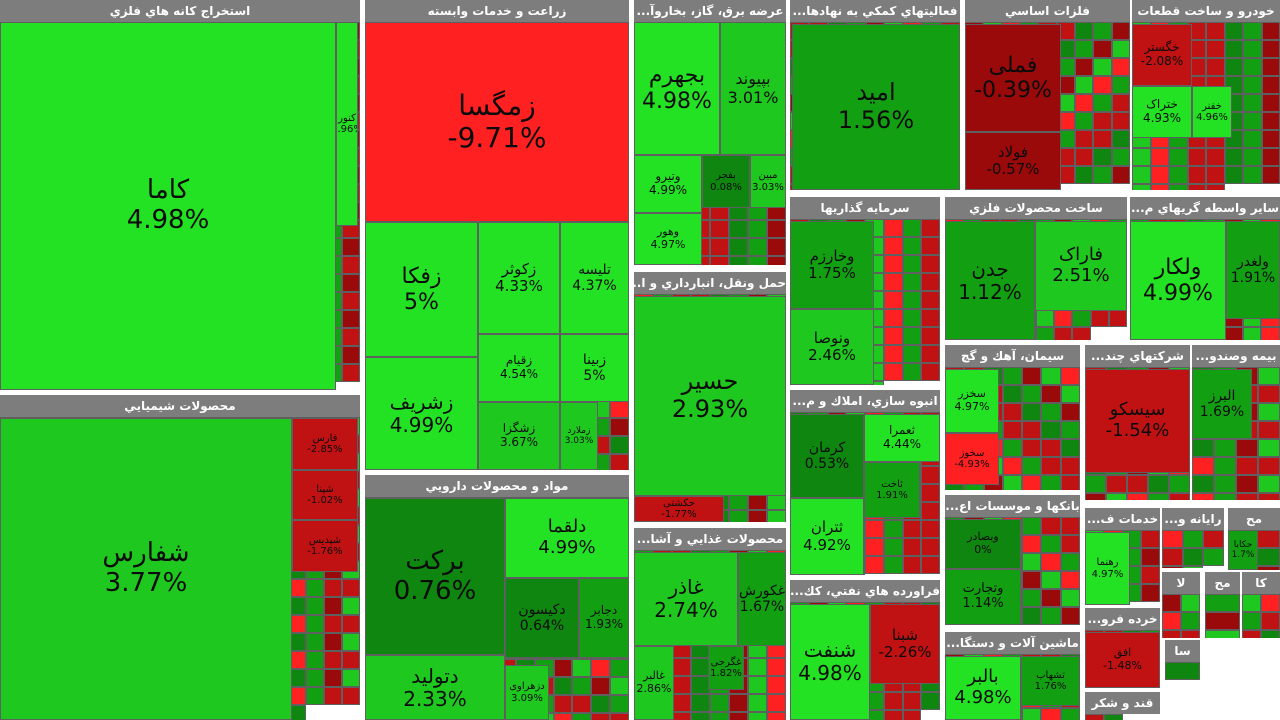  Describe the element at coordinates (325, 495) in the screenshot. I see `stock-tile: شپنا -1.02%` at that location.